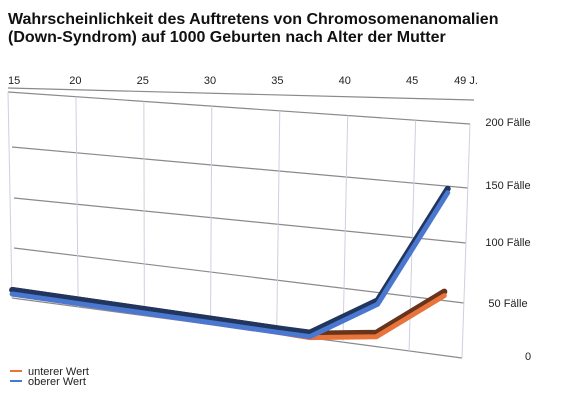  What do you see at coordinates (58, 372) in the screenshot?
I see `legend-label: unterer Wert` at bounding box center [58, 372].